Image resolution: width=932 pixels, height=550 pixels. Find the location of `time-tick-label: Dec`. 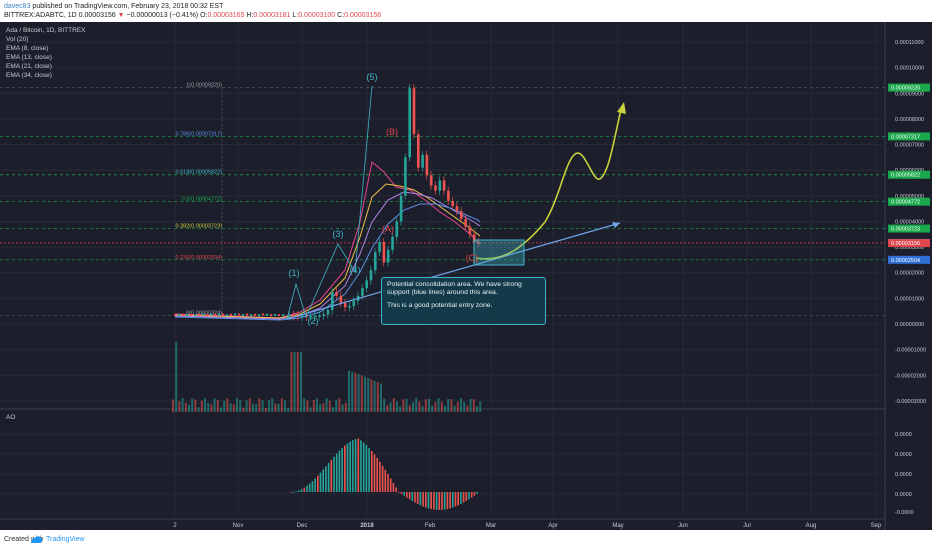

time-tick-label: Dec is located at coordinates (302, 526).